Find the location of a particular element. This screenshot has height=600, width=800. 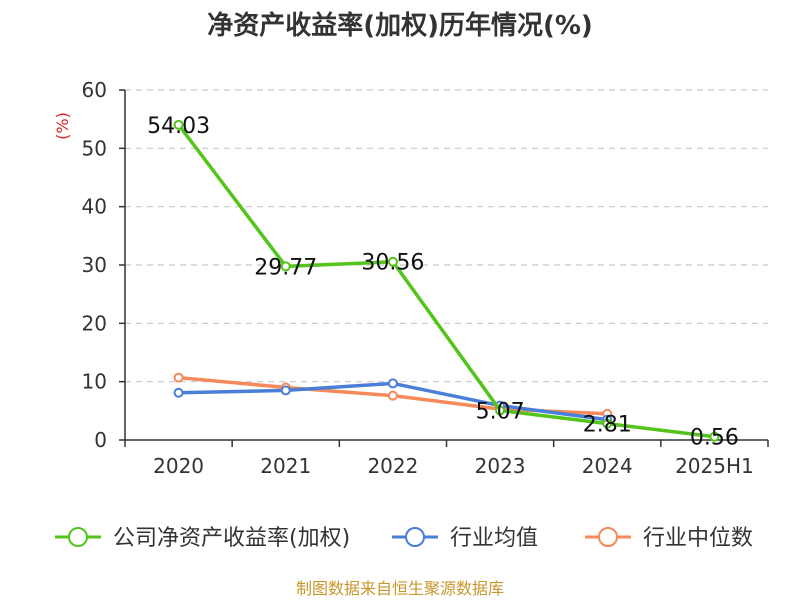

x-tick-labels: 2020 2021 2022 2023 2024 2025H1 is located at coordinates (453, 466).